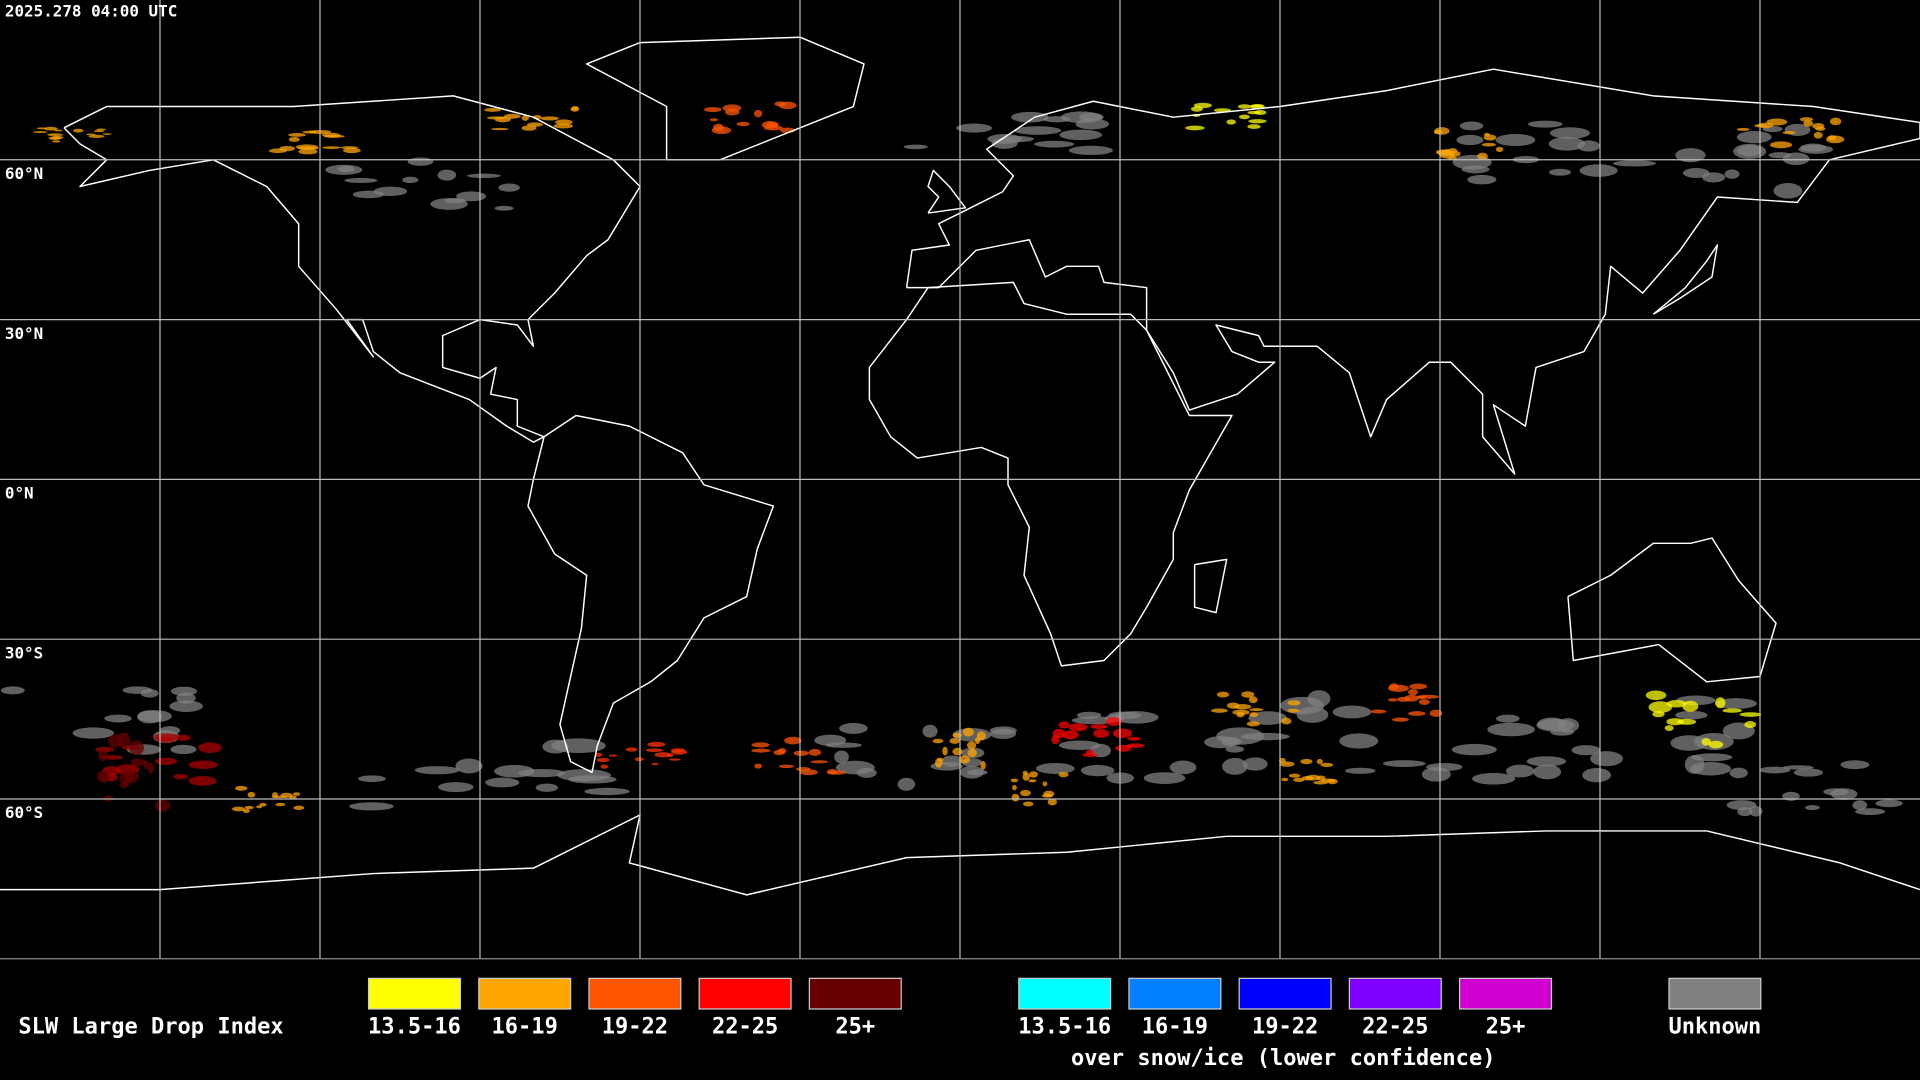 This screenshot has width=1920, height=1080. I want to click on lat-label: 60°N, so click(24, 173).